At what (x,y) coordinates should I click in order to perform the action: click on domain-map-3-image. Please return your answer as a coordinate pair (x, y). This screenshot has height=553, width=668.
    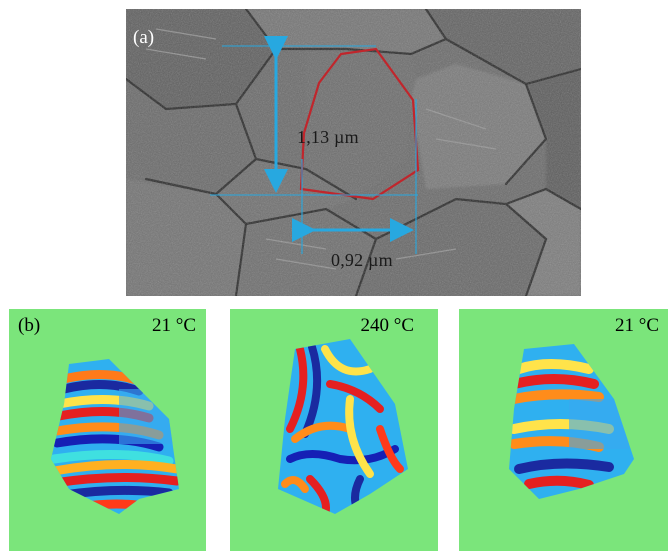
    Looking at the image, I should click on (571, 421).